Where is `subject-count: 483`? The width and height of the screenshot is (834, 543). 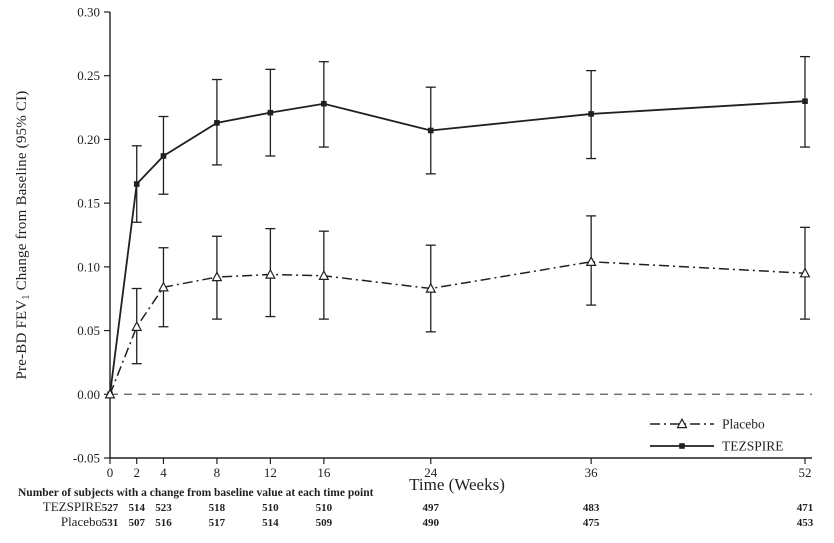 subject-count: 483 is located at coordinates (591, 508).